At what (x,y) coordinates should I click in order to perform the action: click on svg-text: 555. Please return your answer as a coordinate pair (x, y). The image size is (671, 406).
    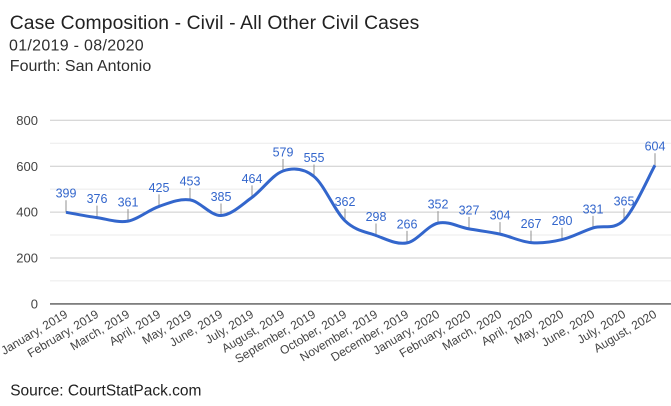
    Looking at the image, I should click on (314, 158).